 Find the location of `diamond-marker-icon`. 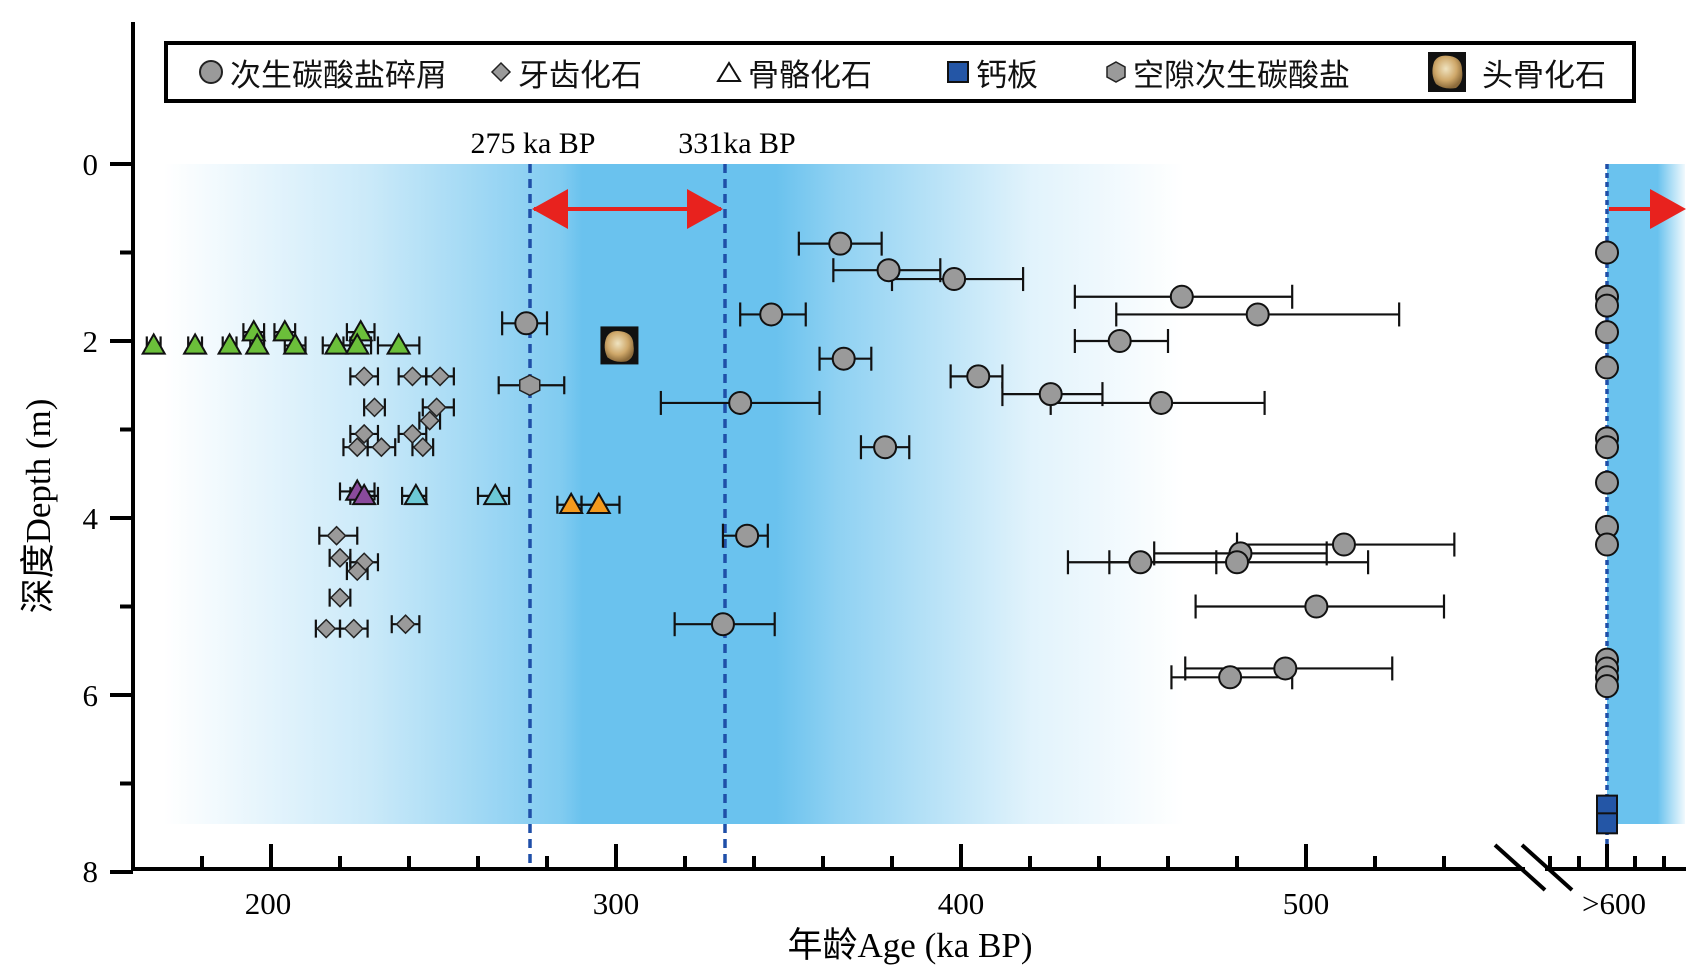

diamond-marker-icon is located at coordinates (501, 72).